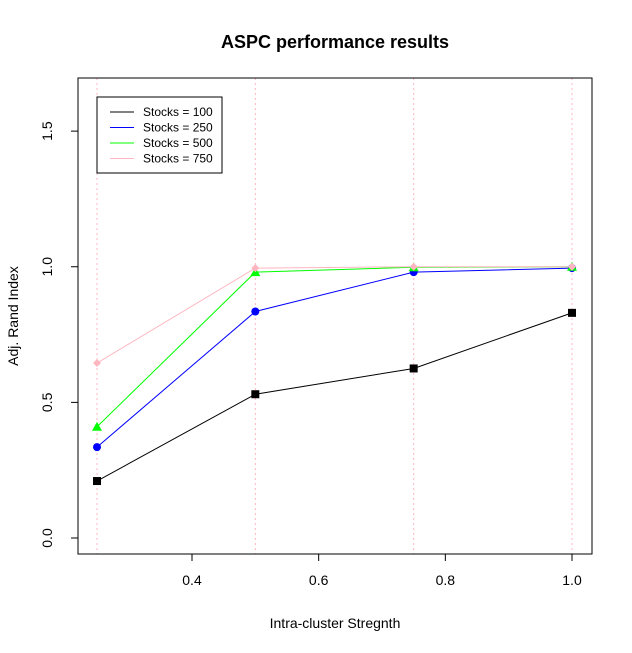 This screenshot has width=632, height=653. Describe the element at coordinates (47, 267) in the screenshot. I see `y-tick-label-2: 1.0` at that location.